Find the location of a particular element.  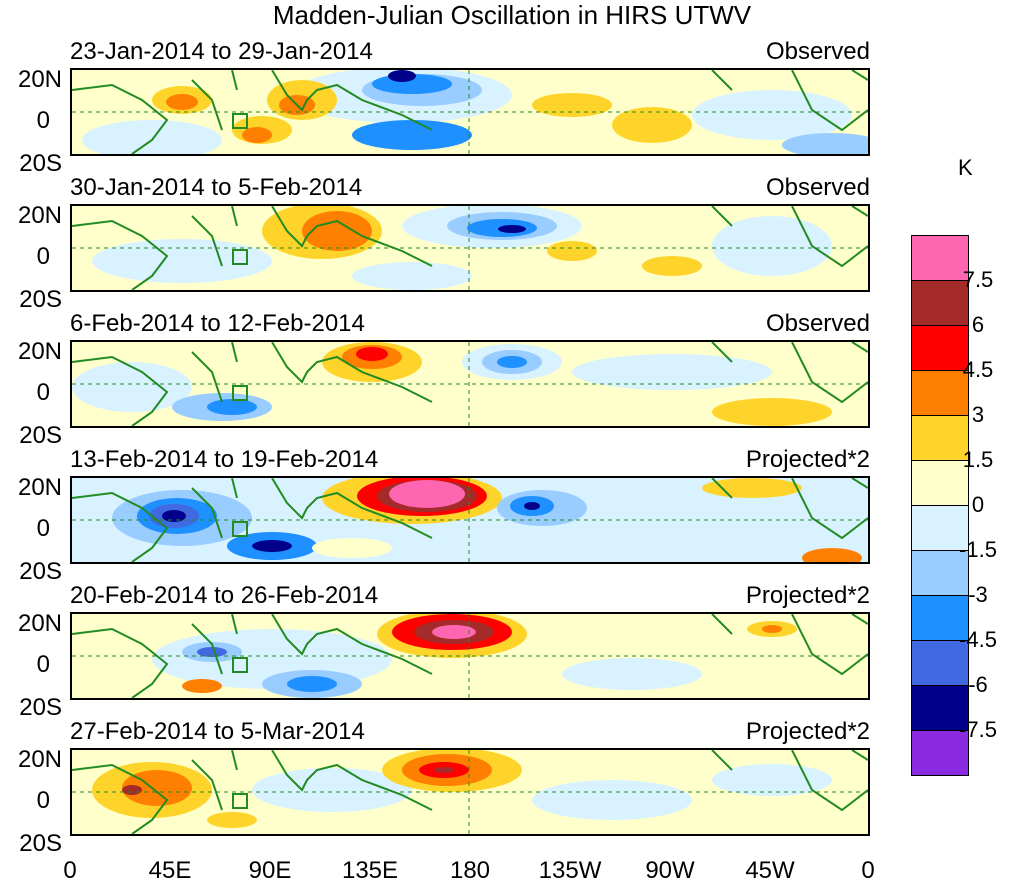

colorbar-tick-label: -1.5 is located at coordinates (978, 549).